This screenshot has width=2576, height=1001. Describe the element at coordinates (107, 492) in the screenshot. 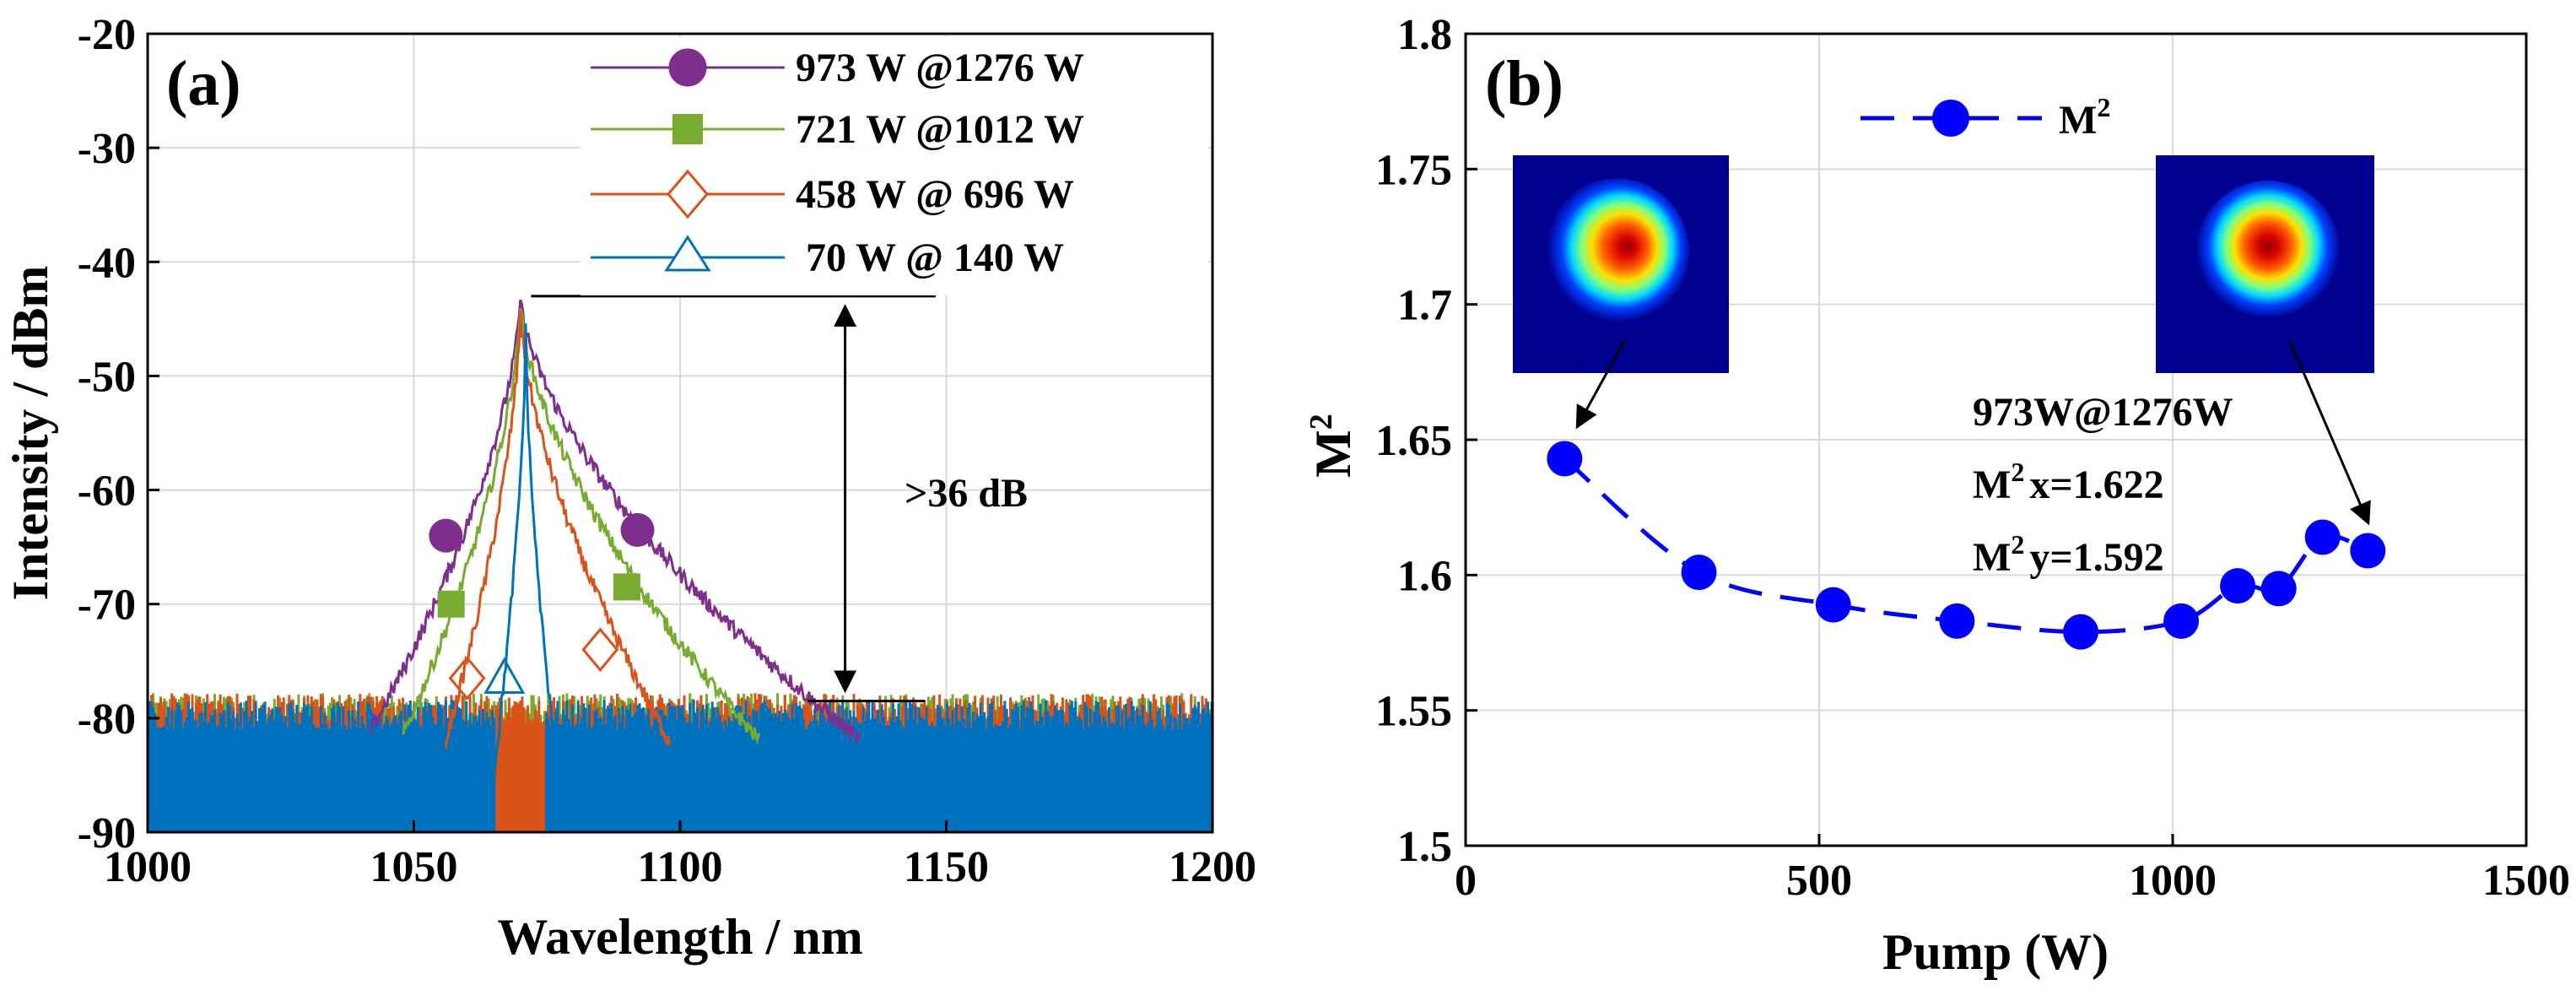

I see `spectrum-ytick-label: -60` at that location.